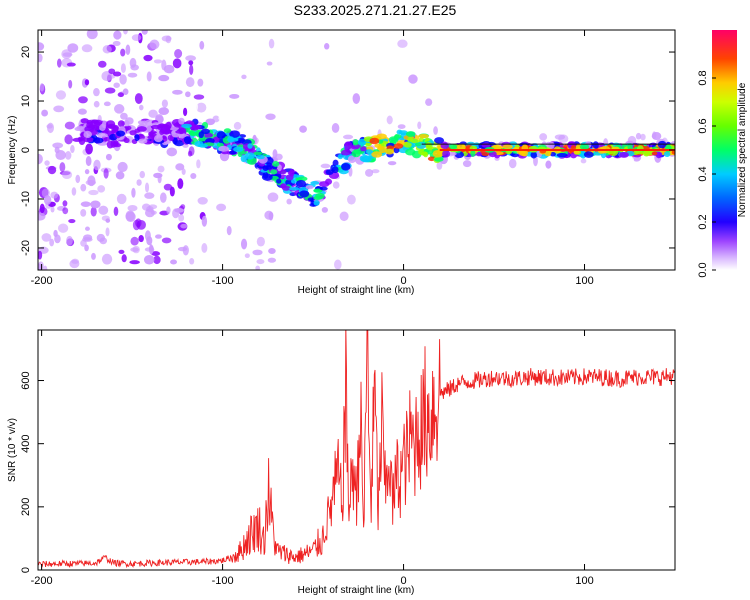 The height and width of the screenshot is (600, 750). What do you see at coordinates (584, 281) in the screenshot?
I see `spectrogram-x-tick-label: 100` at bounding box center [584, 281].